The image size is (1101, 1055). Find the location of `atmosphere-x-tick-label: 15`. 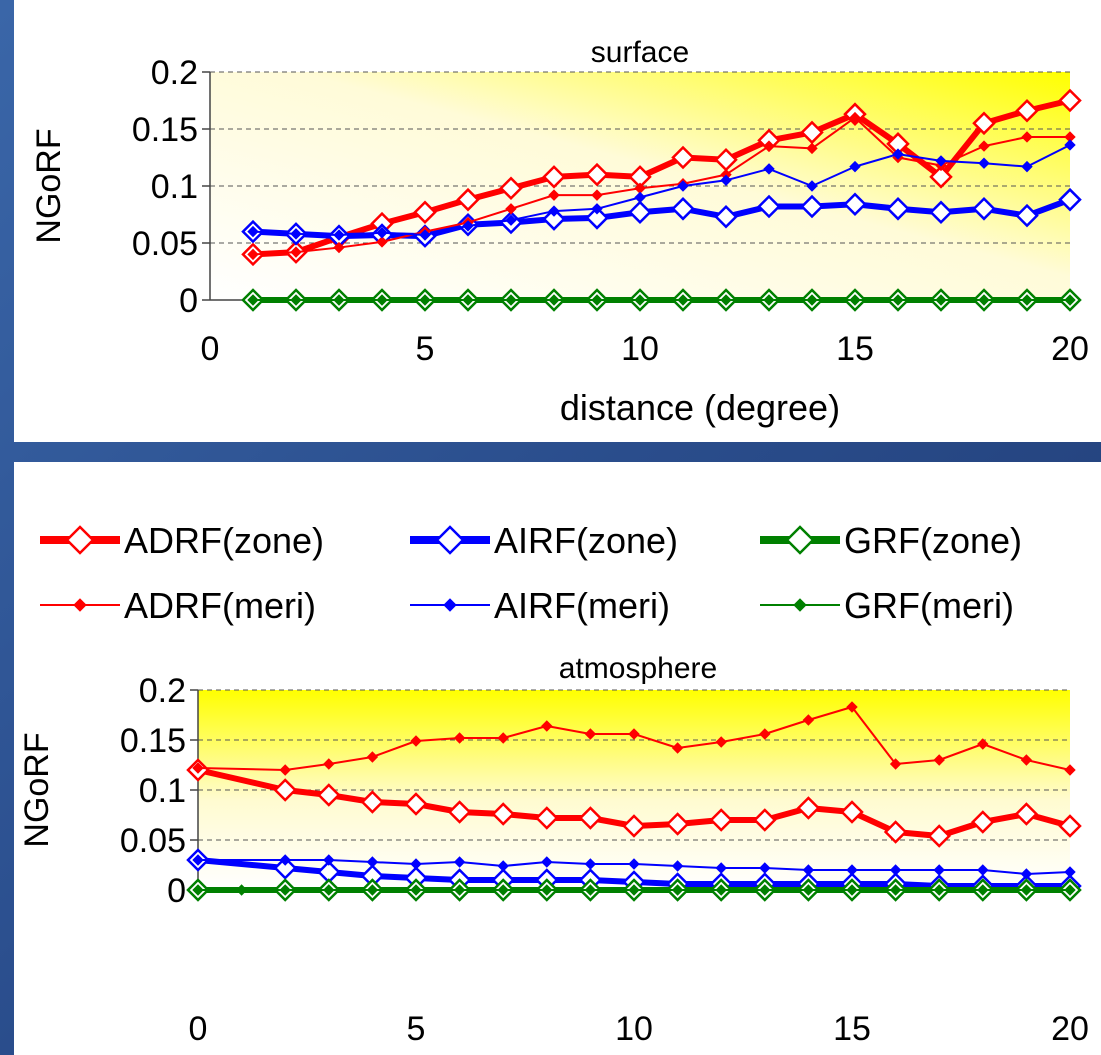

atmosphere-x-tick-label: 15 is located at coordinates (852, 1029).